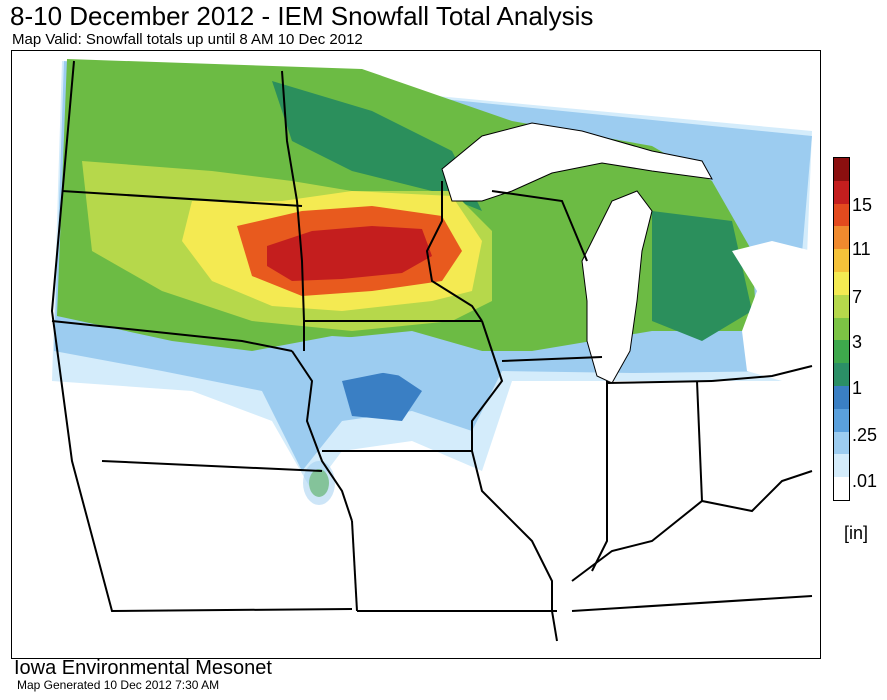 This screenshot has height=700, width=887. I want to click on border-mi-oh, so click(762, 373).